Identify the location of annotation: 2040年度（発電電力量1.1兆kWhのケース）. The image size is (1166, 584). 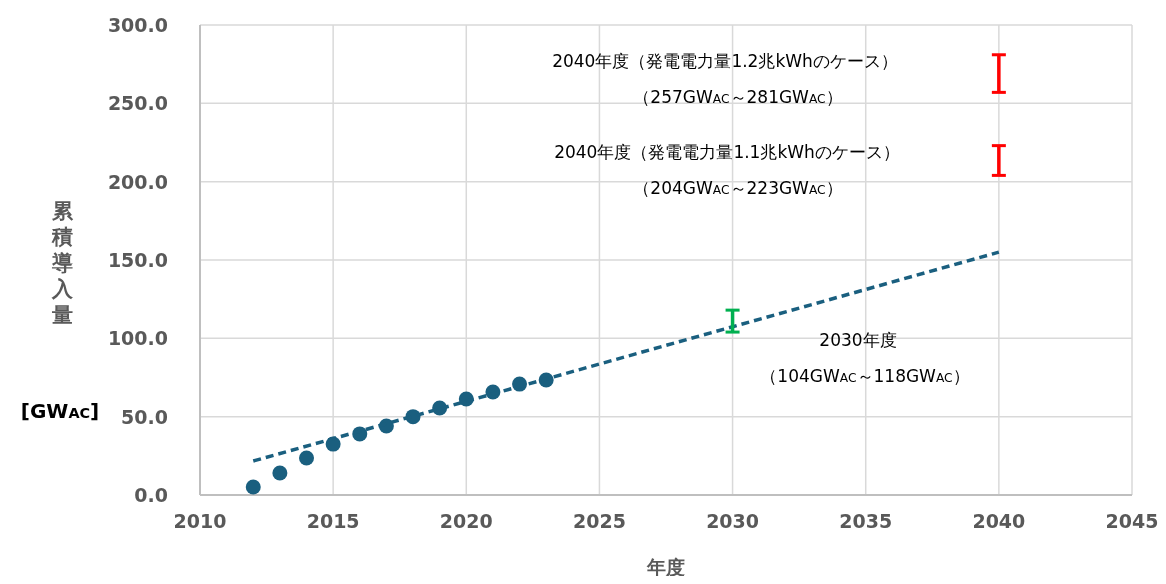
(727, 152).